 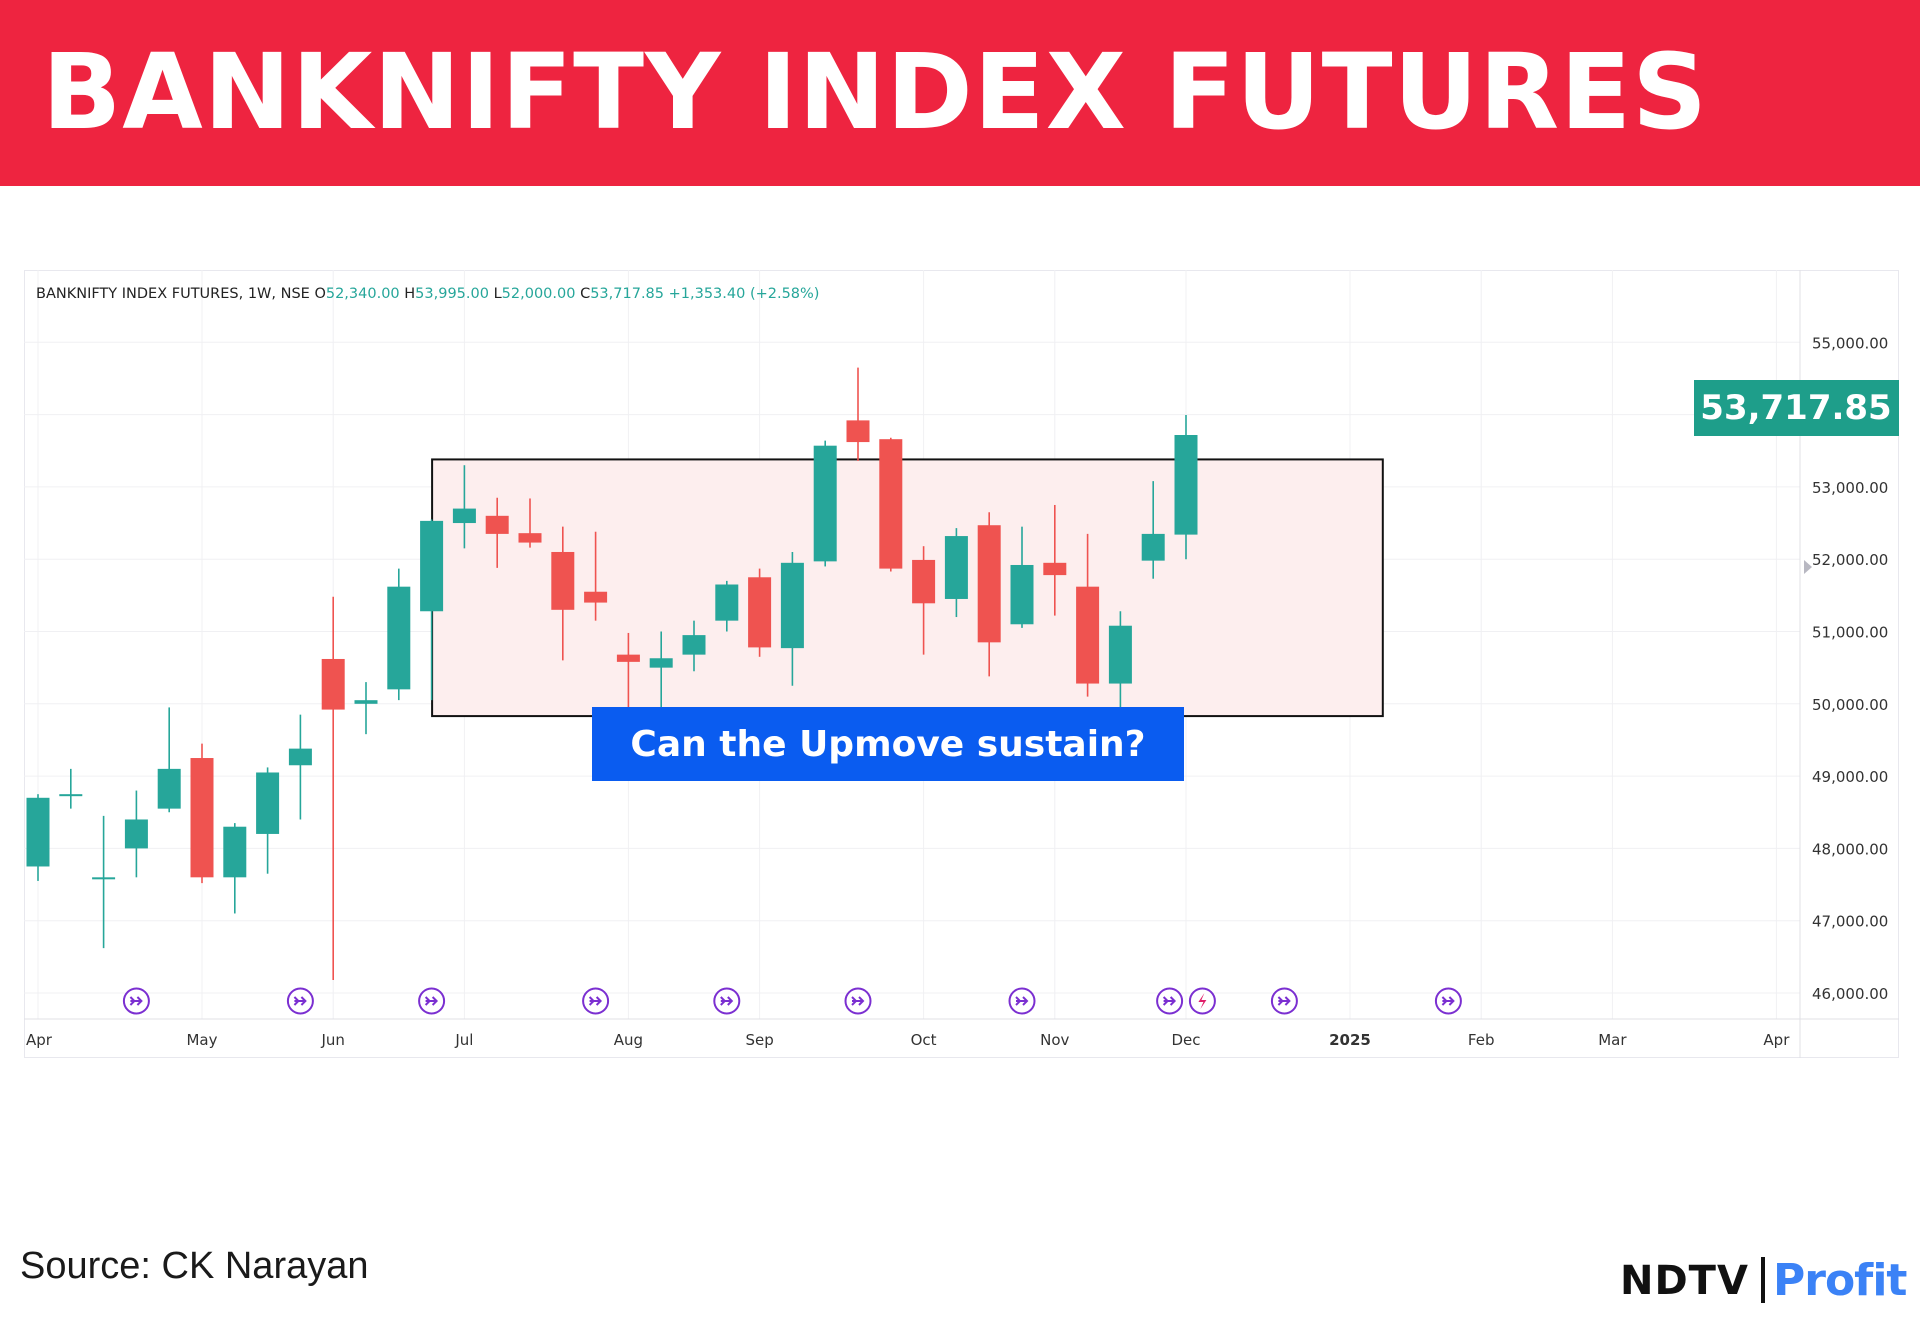 What do you see at coordinates (409, 294) in the screenshot?
I see `legend-part: H` at bounding box center [409, 294].